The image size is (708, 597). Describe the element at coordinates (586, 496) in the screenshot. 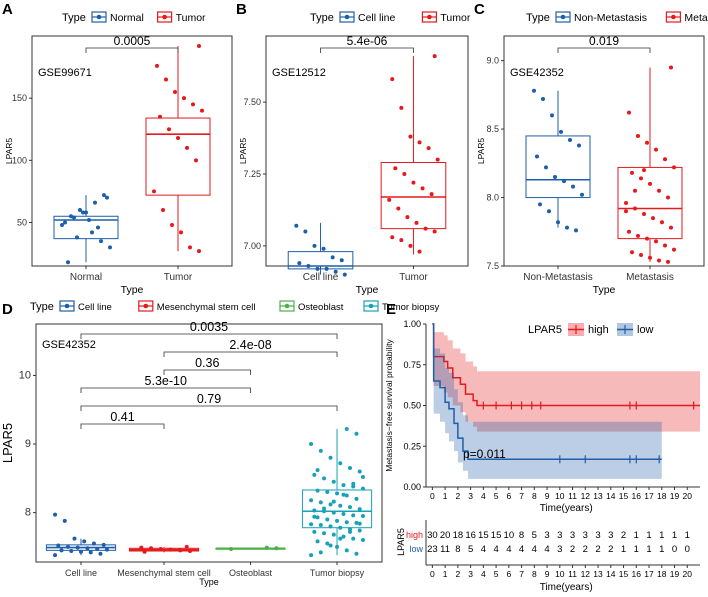

I see `x-tick-label: 12` at that location.